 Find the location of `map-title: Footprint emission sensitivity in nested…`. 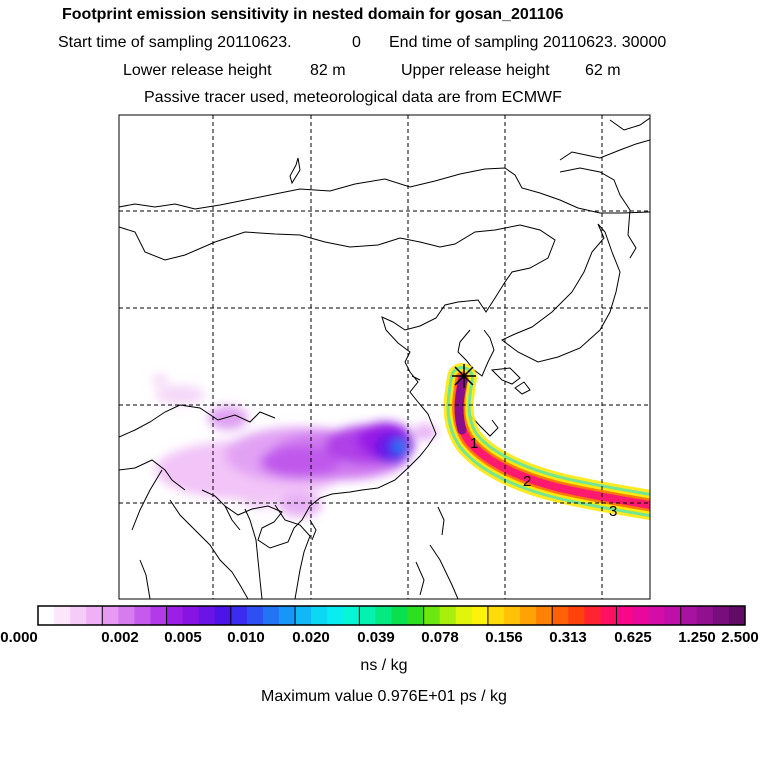

map-title: Footprint emission sensitivity in nested… is located at coordinates (313, 14).